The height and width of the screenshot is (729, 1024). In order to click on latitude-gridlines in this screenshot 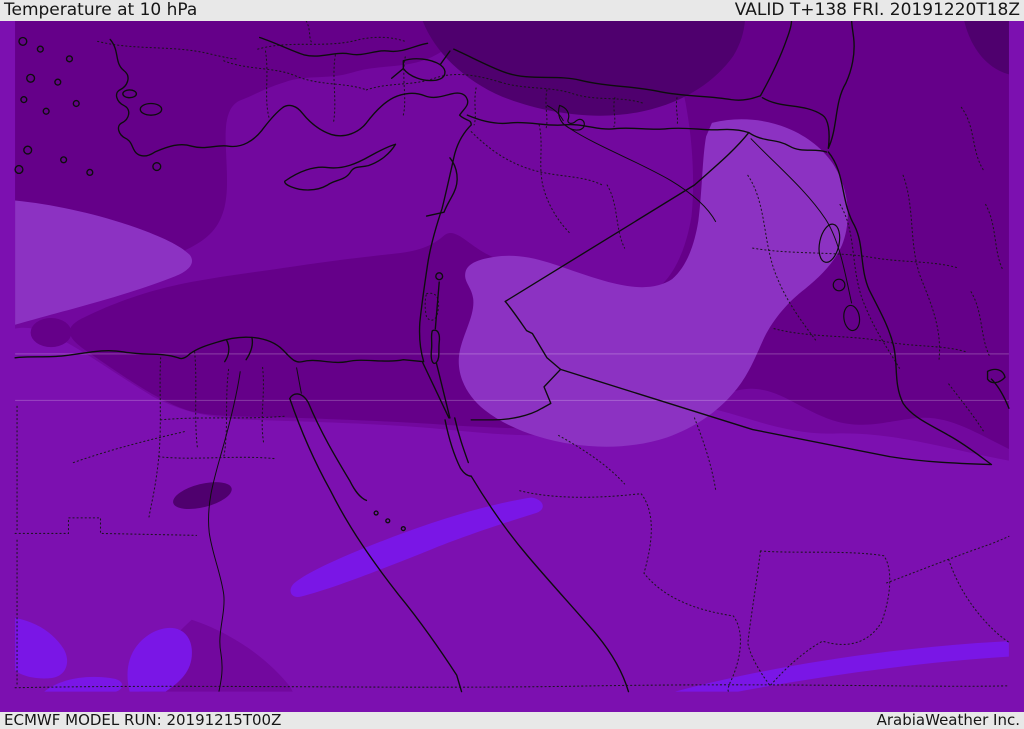, I will do `click(512, 377)`.